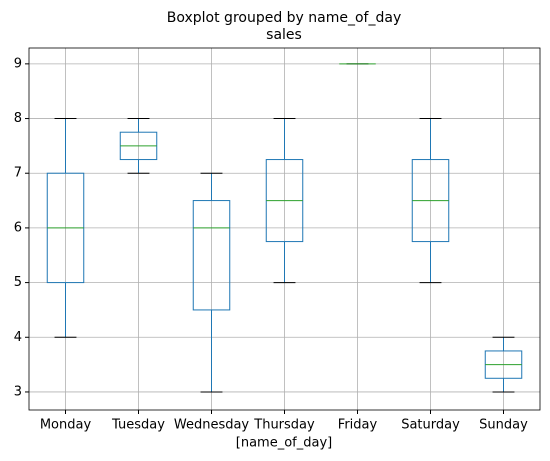 The height and width of the screenshot is (461, 550). Describe the element at coordinates (18, 118) in the screenshot. I see `y-tick-label: 8` at that location.